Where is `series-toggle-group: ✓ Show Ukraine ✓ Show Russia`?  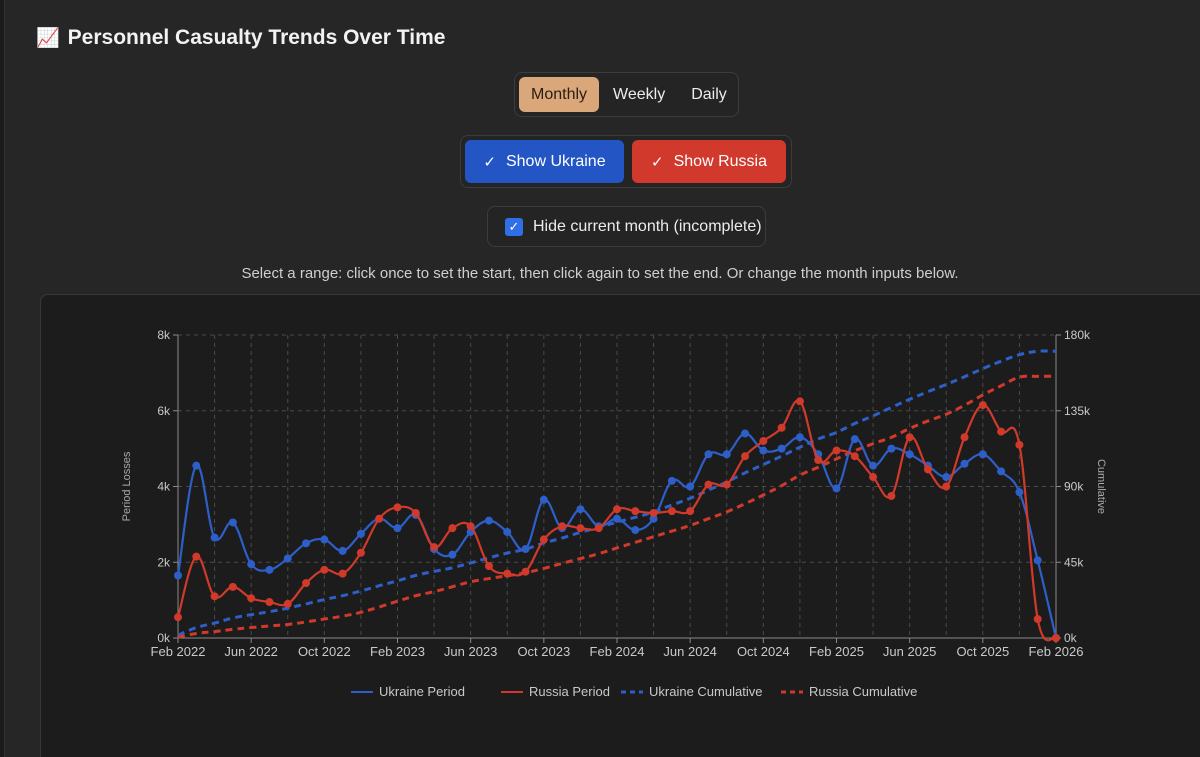 series-toggle-group: ✓ Show Ukraine ✓ Show Russia is located at coordinates (626, 161).